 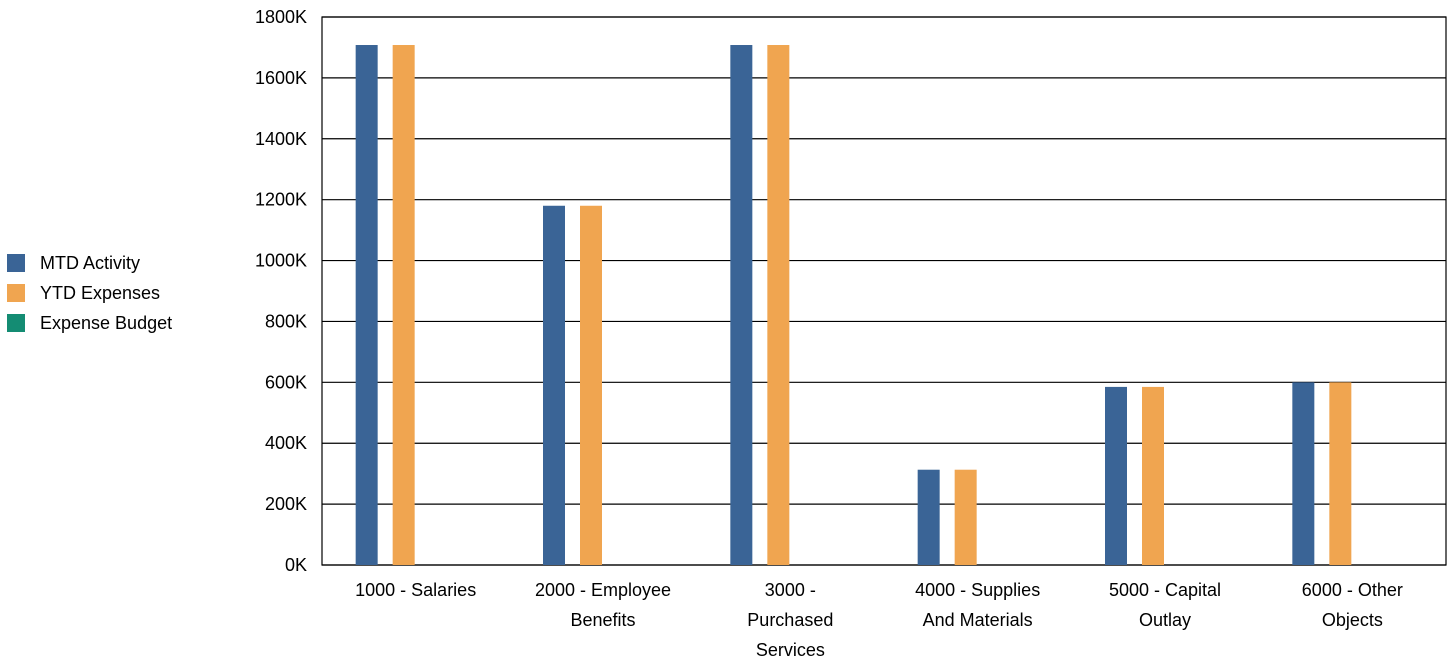 What do you see at coordinates (100, 292) in the screenshot?
I see `legend-label-ytd-expenses: YTD Expenses` at bounding box center [100, 292].